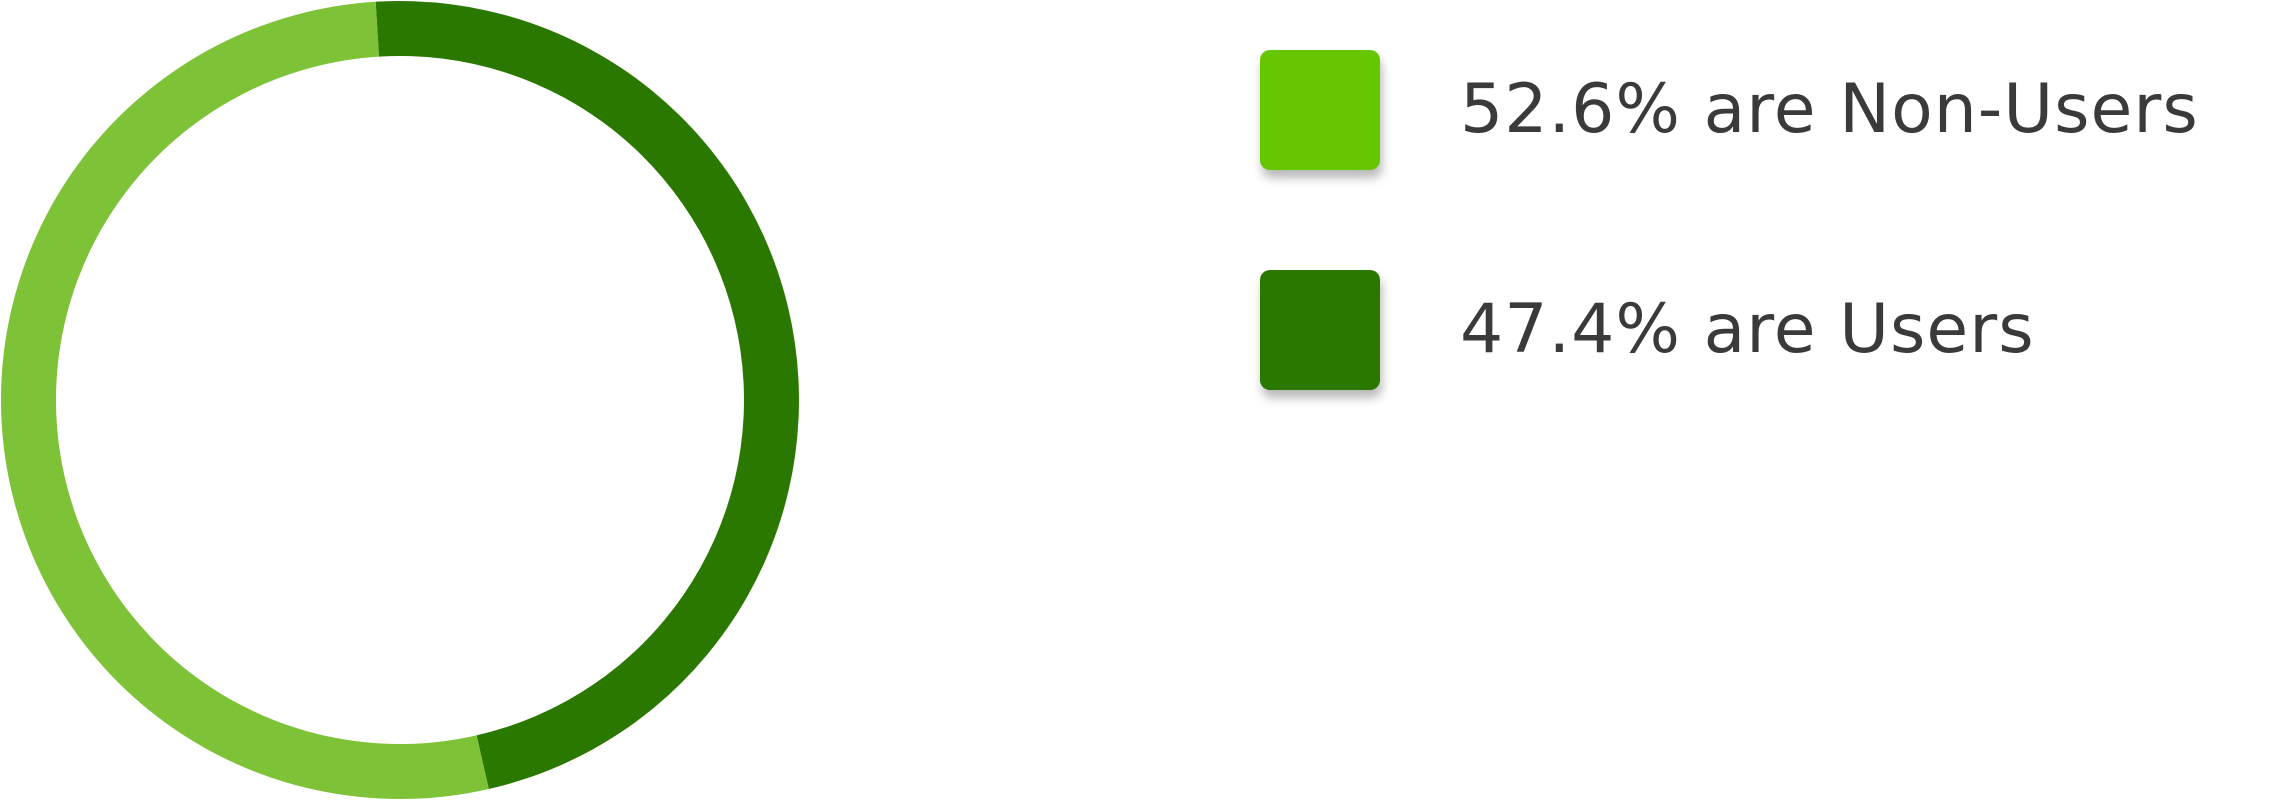 The image size is (2294, 800). What do you see at coordinates (1320, 110) in the screenshot?
I see `legend-swatch-non-users` at bounding box center [1320, 110].